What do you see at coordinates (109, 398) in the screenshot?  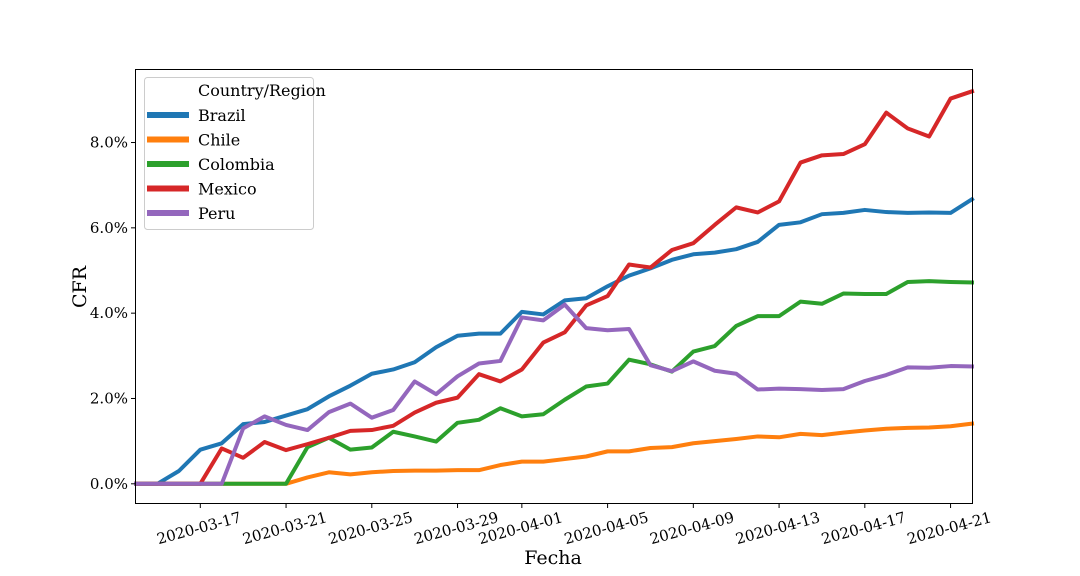 I see `y-tick-label: 2.0%` at bounding box center [109, 398].